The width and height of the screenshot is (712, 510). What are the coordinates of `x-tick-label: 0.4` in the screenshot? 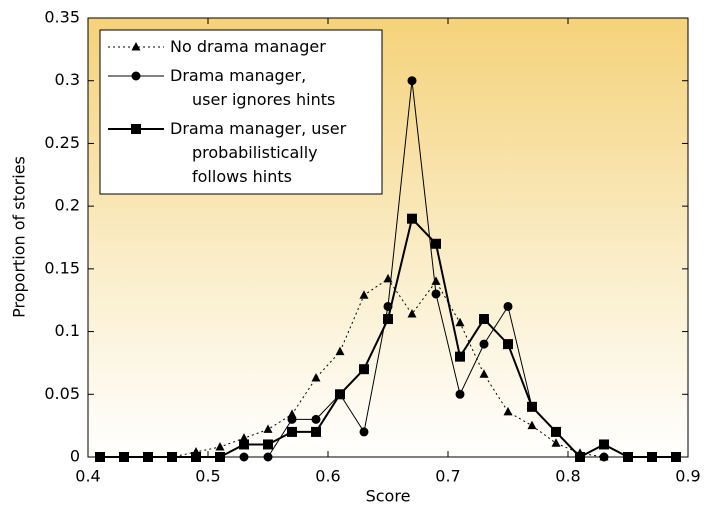 It's located at (87, 476).